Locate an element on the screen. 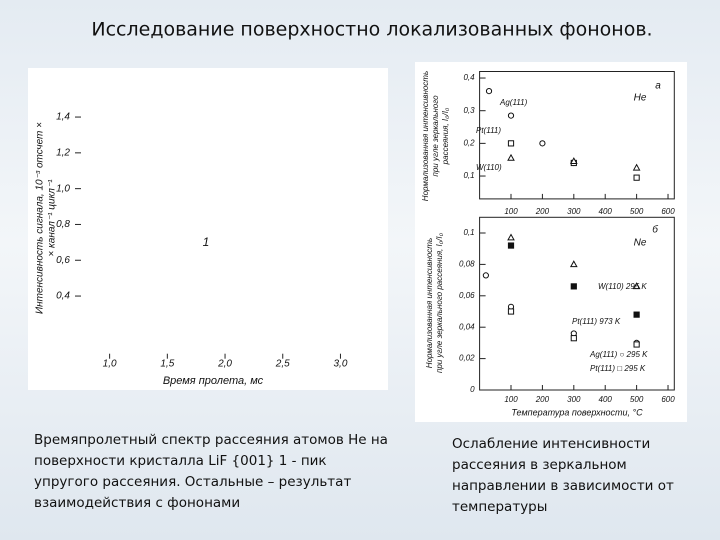 This screenshot has width=720, height=540. y-axis-title: Интенсивность сигнала, 10⁻³ отсчет × is located at coordinates (40, 218).